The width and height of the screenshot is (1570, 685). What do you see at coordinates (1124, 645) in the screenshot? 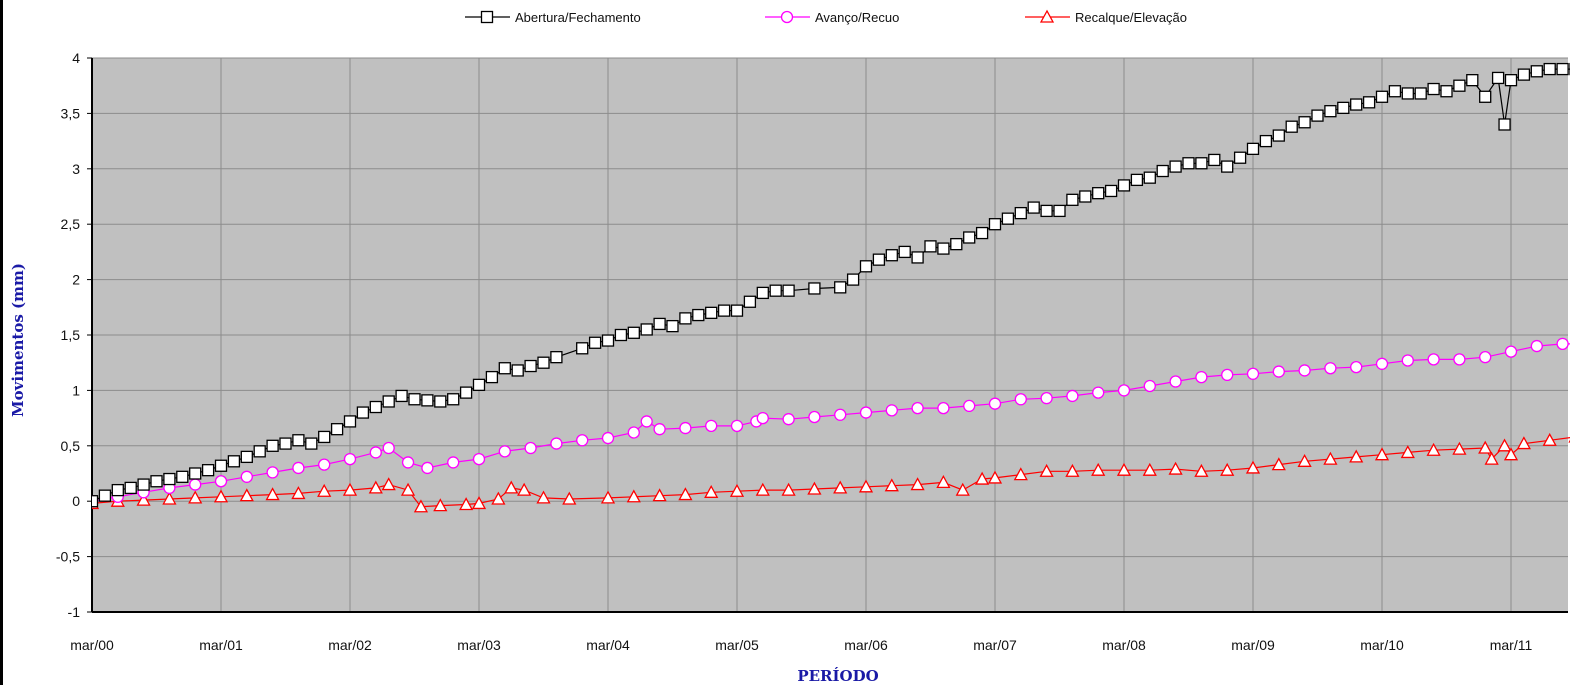
I see `x-tick-label: mar/08` at bounding box center [1124, 645].